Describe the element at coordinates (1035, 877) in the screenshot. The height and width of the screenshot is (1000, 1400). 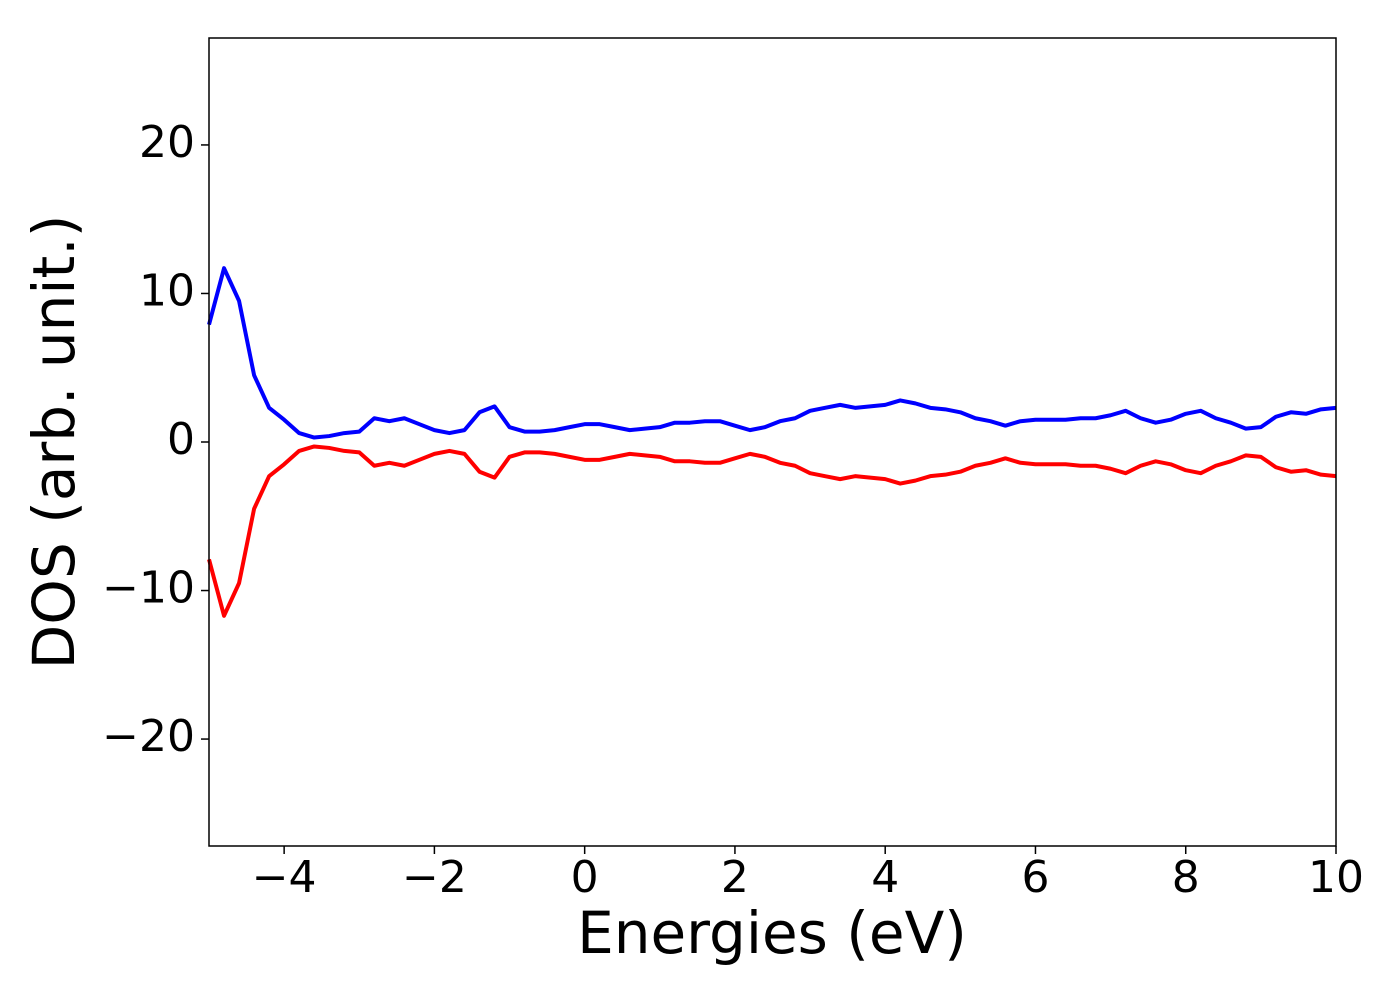
I see `x-tick-label: 6` at that location.